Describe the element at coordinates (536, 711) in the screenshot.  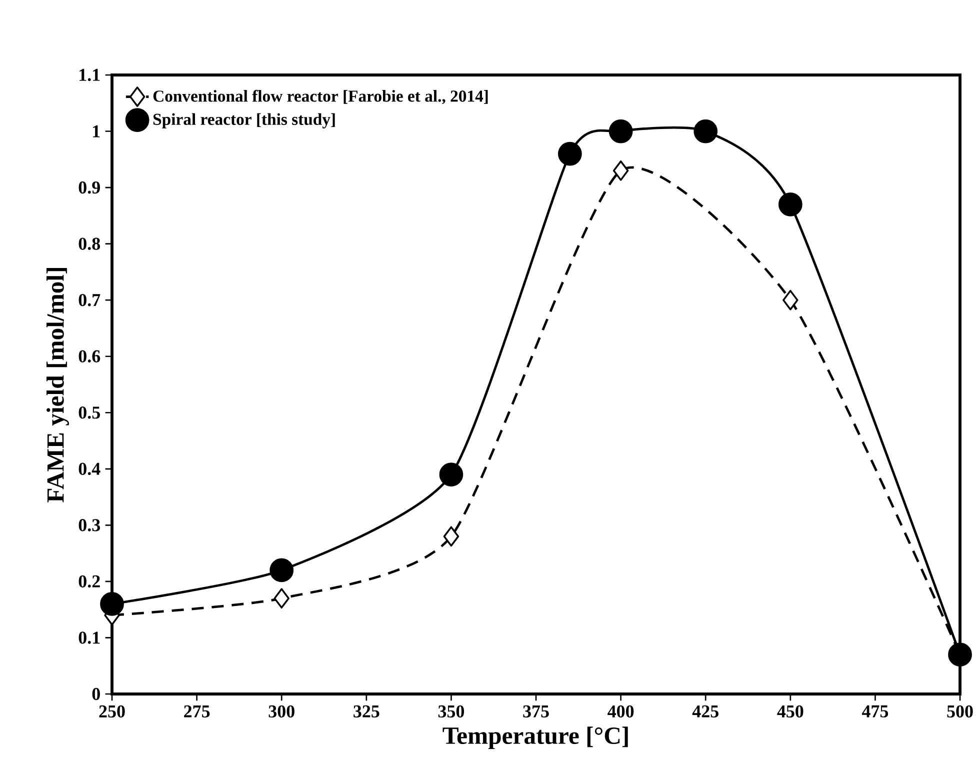
I see `x-tick-label: 375` at that location.